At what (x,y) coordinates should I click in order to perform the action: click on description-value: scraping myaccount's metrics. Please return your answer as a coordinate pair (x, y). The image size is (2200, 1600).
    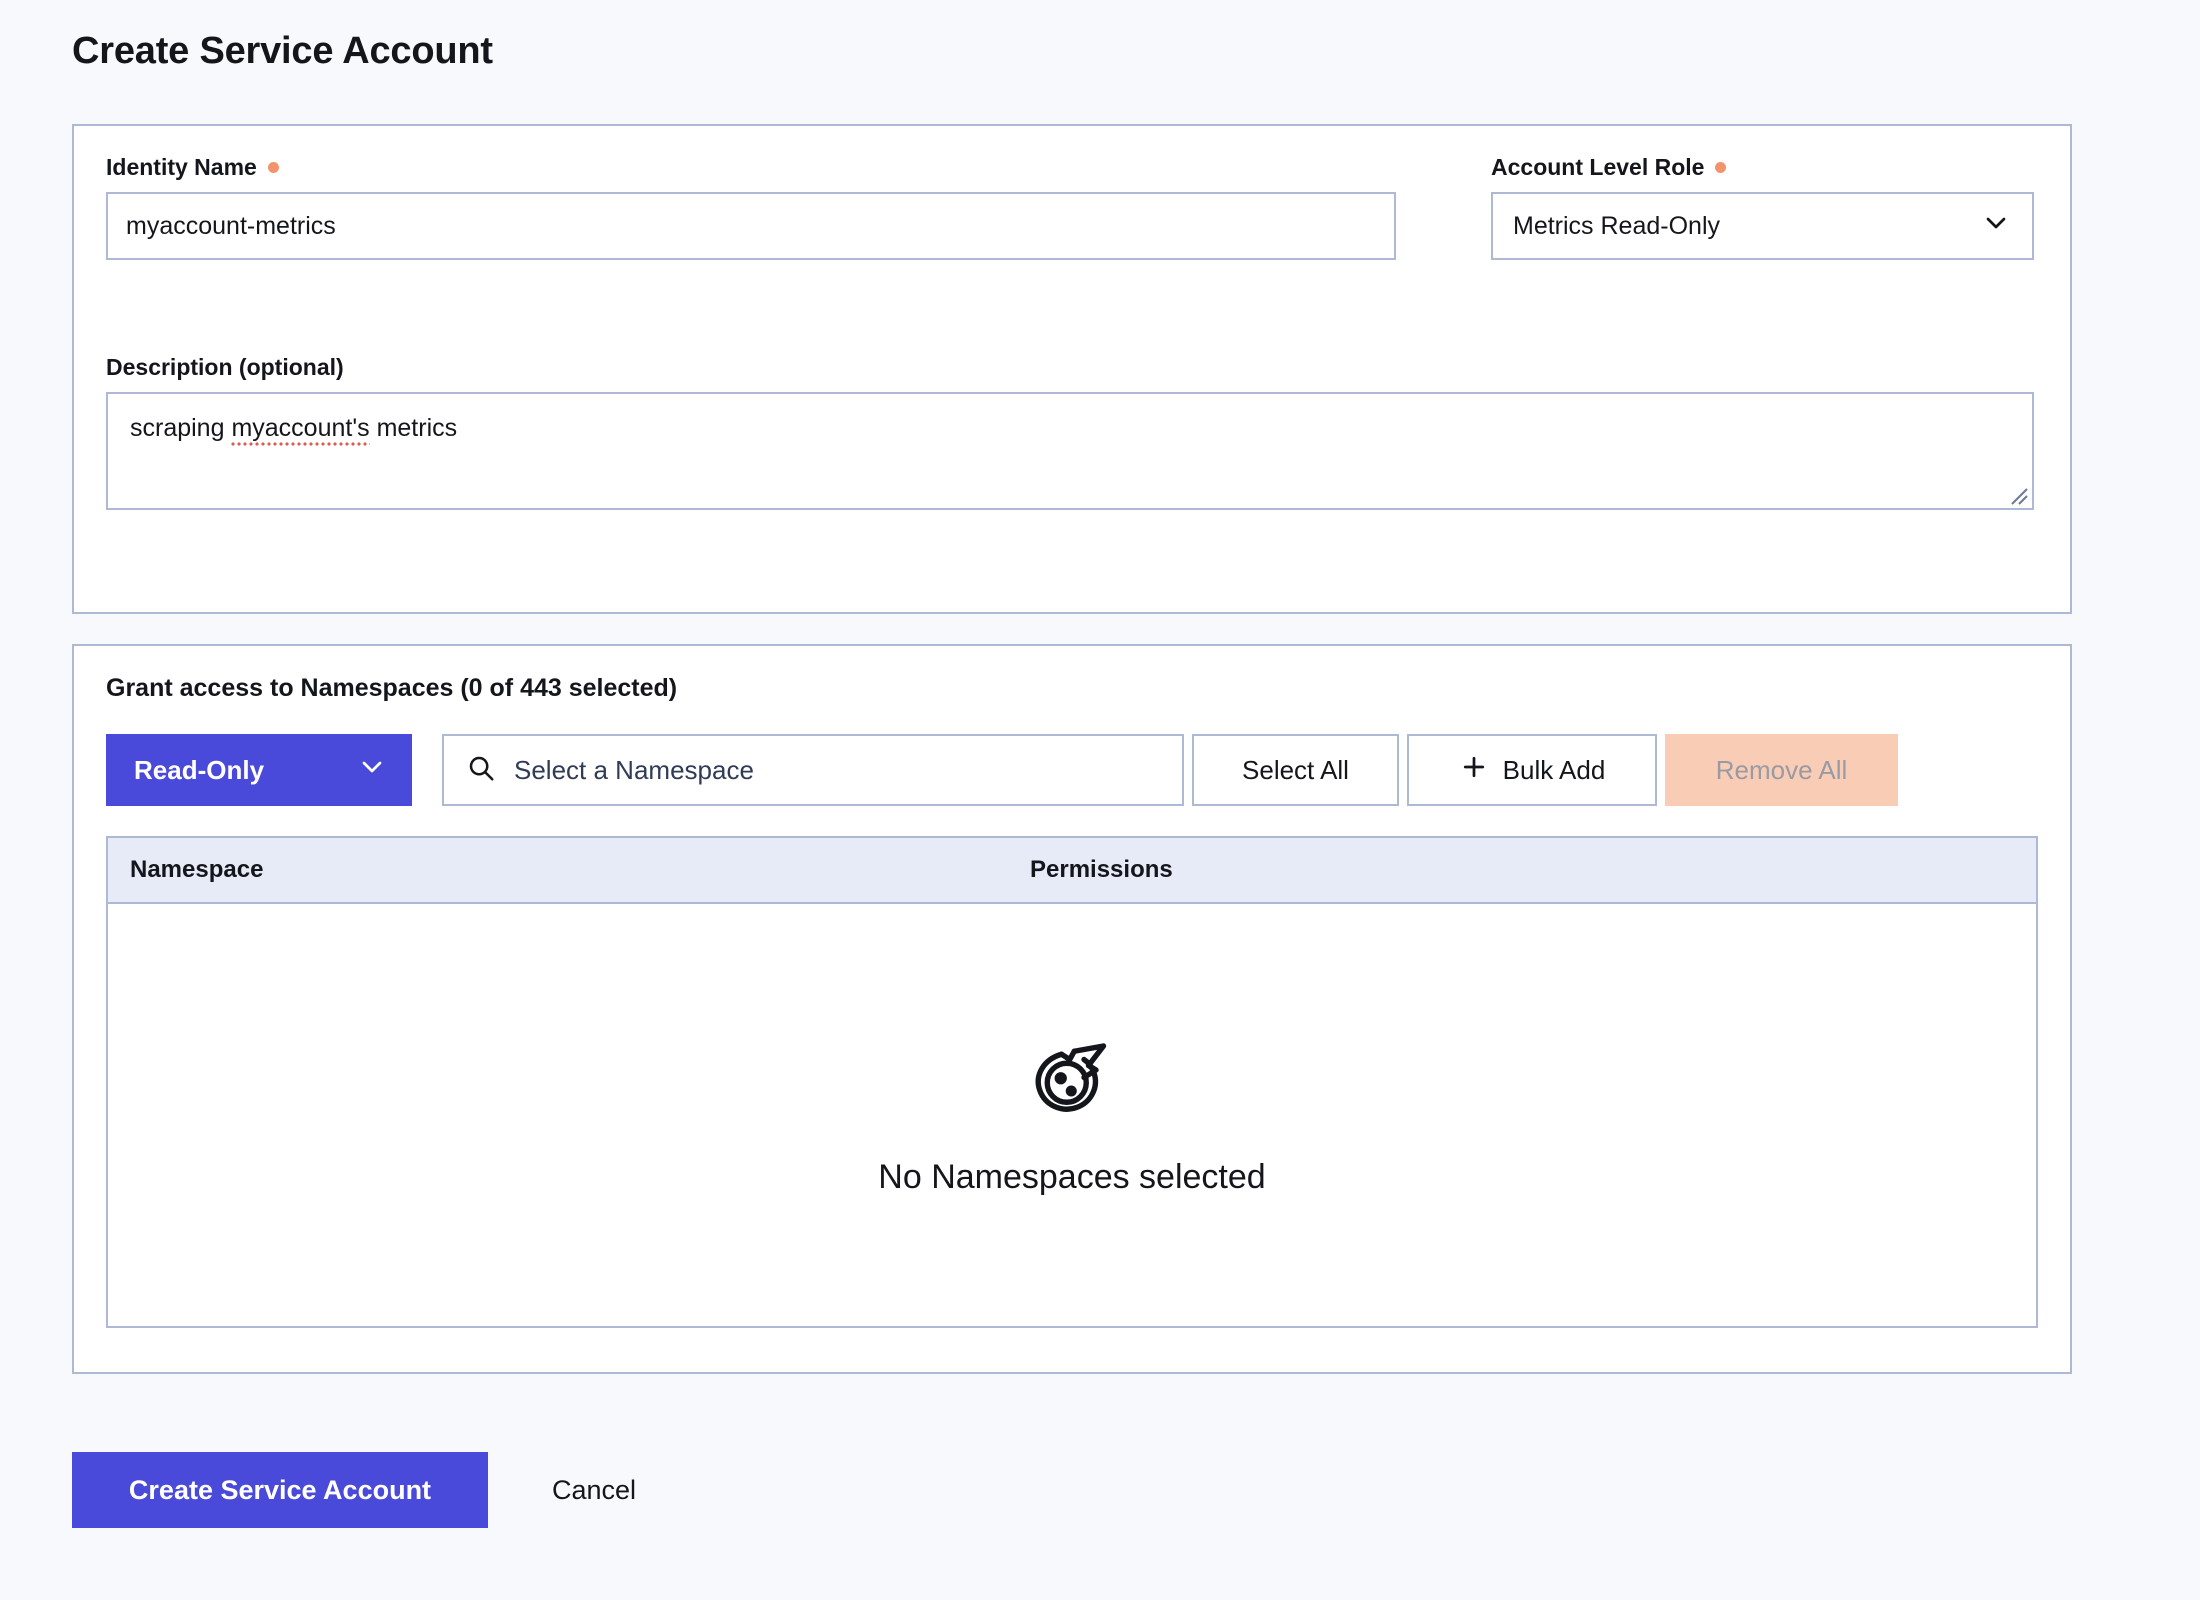
    Looking at the image, I should click on (294, 431).